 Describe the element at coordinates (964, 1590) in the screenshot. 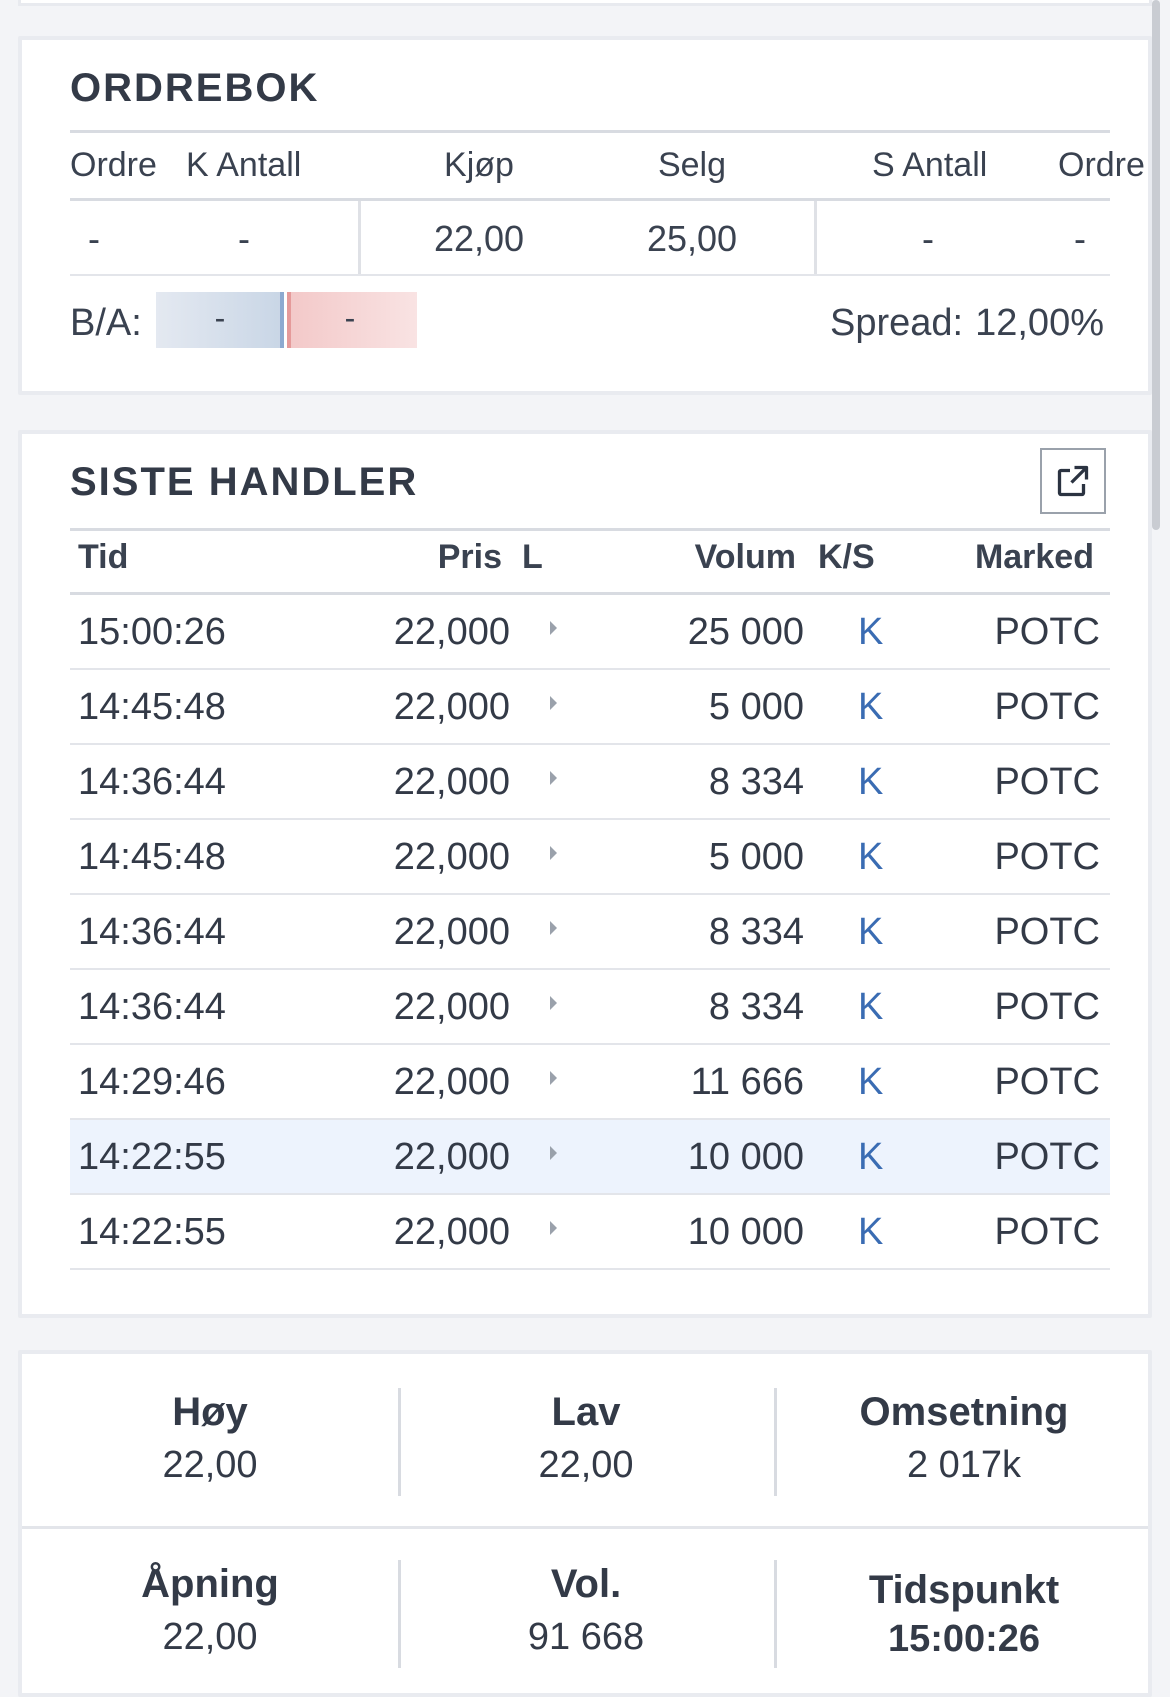

I see `stat-timestamp-label: Tidspunkt` at that location.